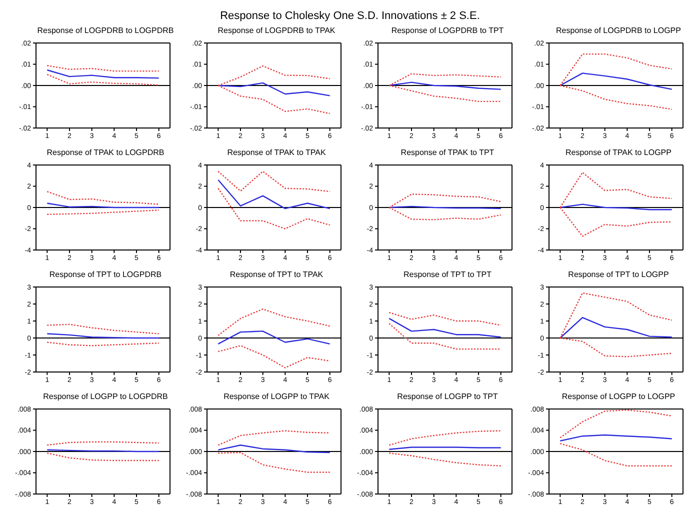 The height and width of the screenshot is (511, 700). Describe the element at coordinates (276, 153) in the screenshot. I see `chart-title: Response of TPAK to TPAK` at that location.